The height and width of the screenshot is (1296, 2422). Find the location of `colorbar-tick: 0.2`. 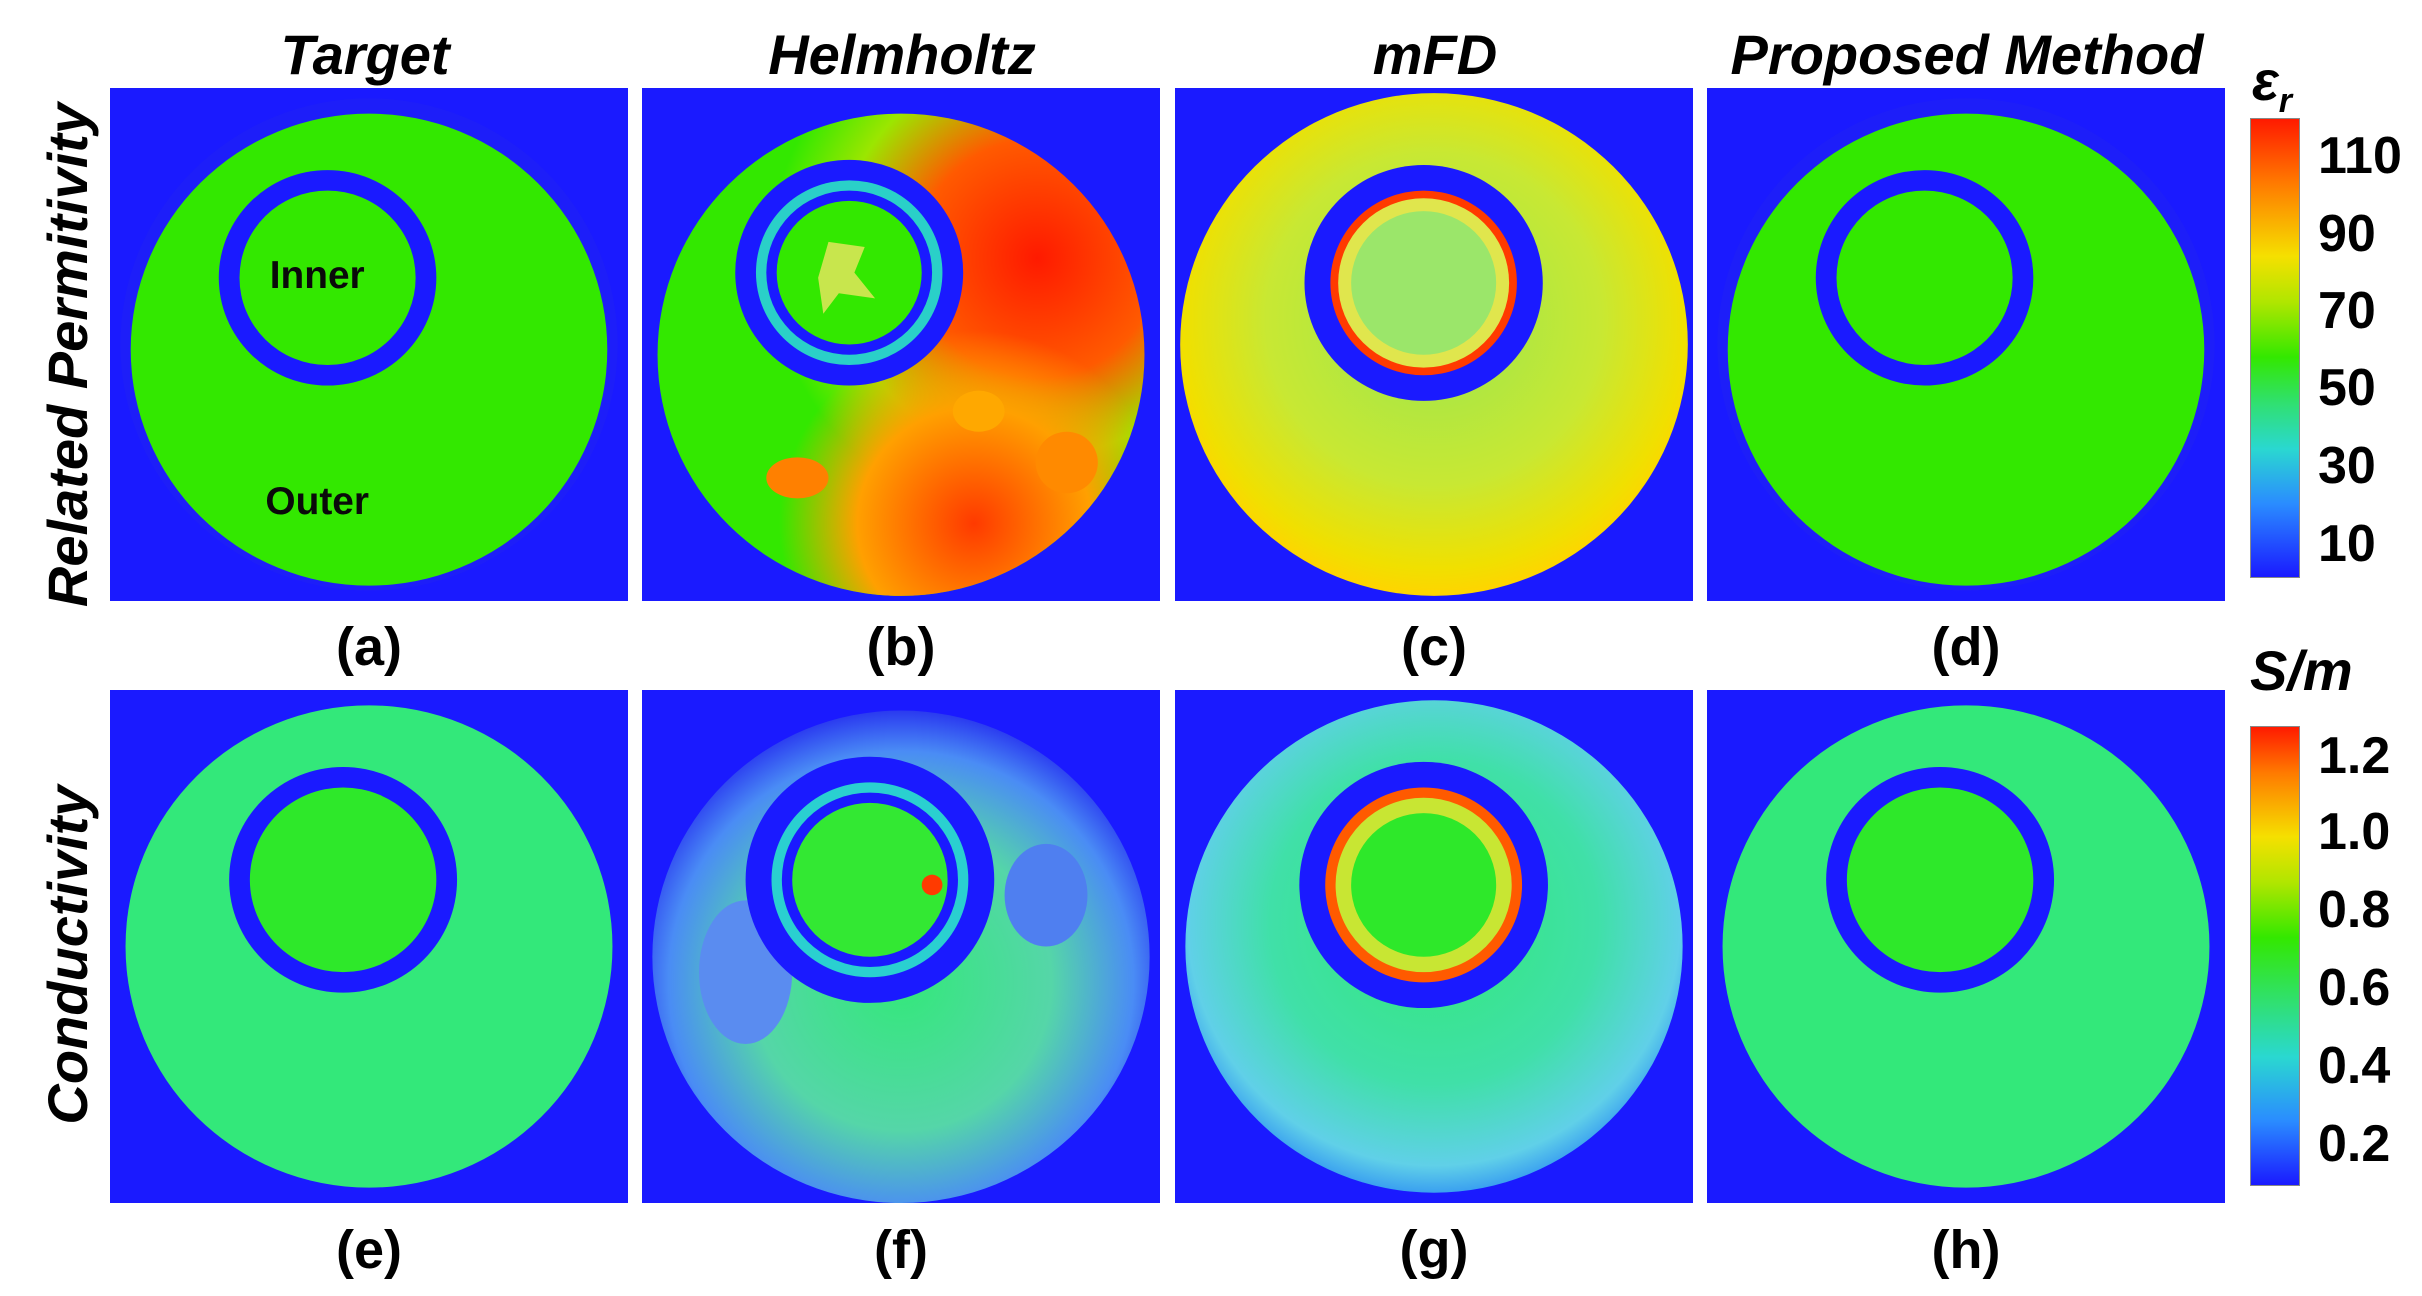

colorbar-tick: 0.2 is located at coordinates (2354, 1144).